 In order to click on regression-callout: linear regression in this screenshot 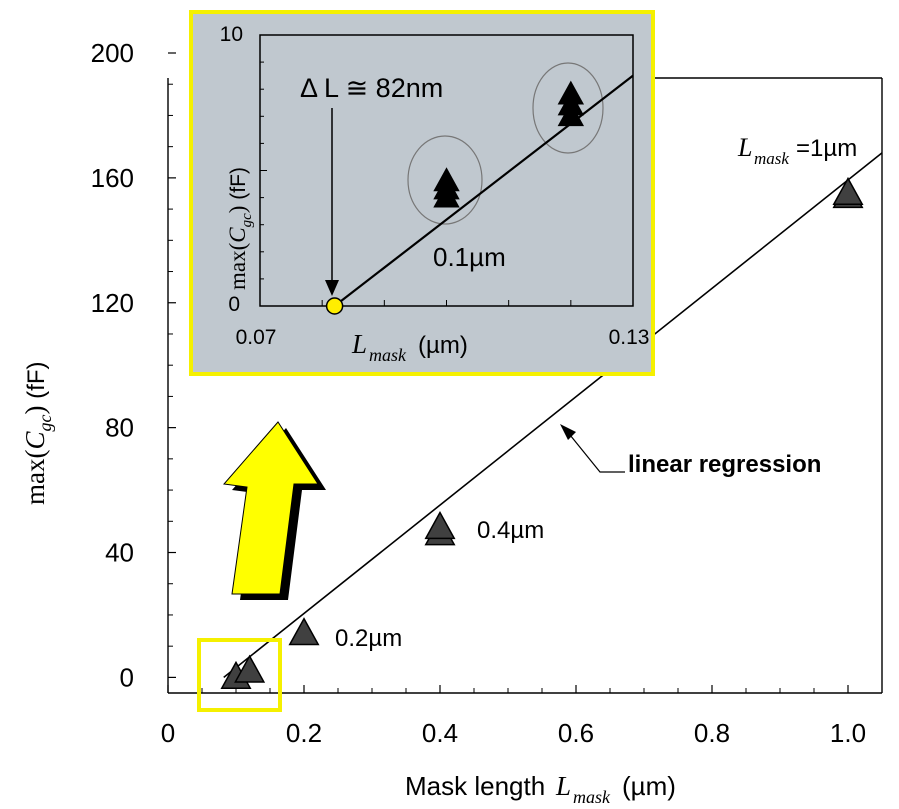, I will do `click(690, 451)`.